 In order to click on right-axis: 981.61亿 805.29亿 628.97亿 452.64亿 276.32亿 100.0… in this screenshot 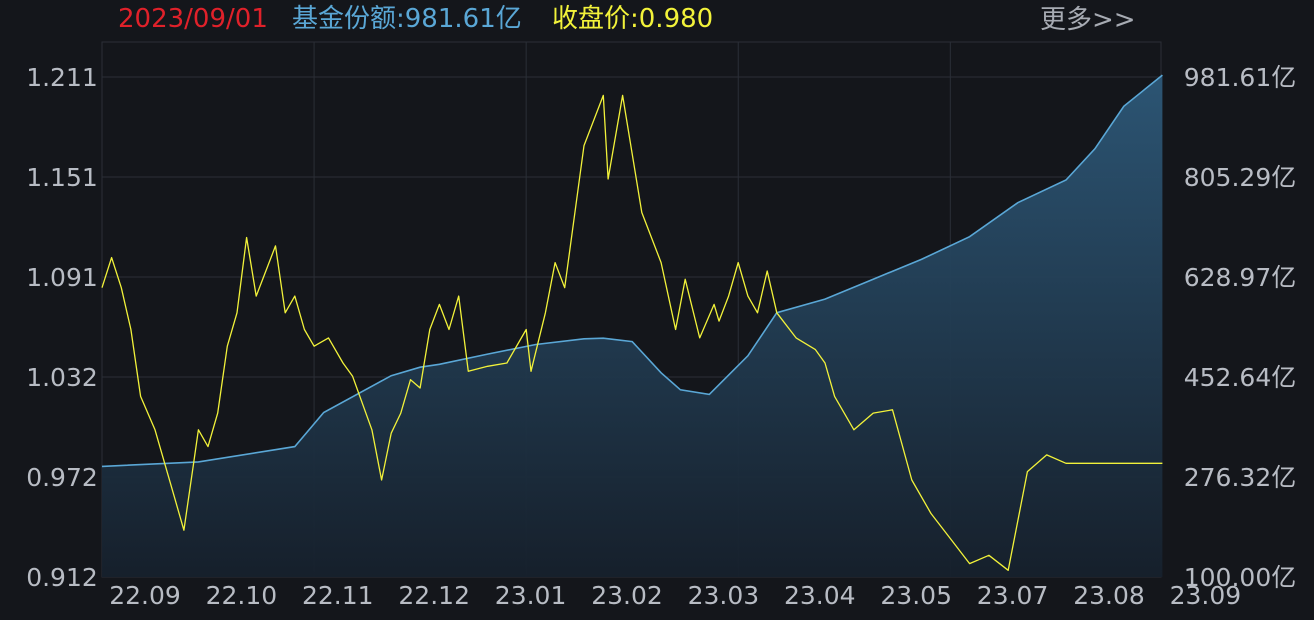, I will do `click(1240, 327)`.